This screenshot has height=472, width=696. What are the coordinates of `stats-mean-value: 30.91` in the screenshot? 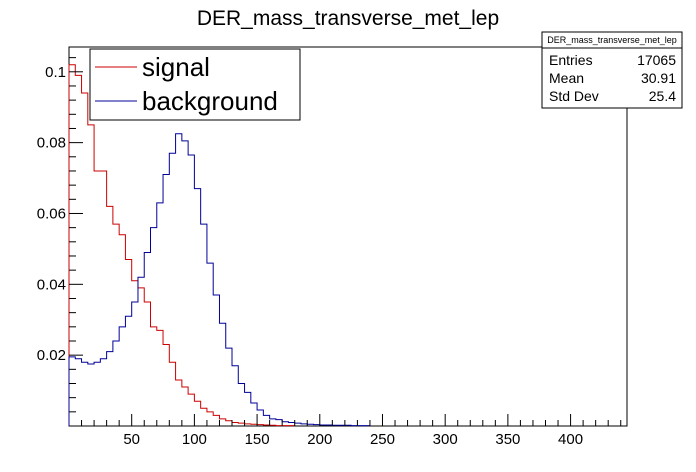 It's located at (658, 78).